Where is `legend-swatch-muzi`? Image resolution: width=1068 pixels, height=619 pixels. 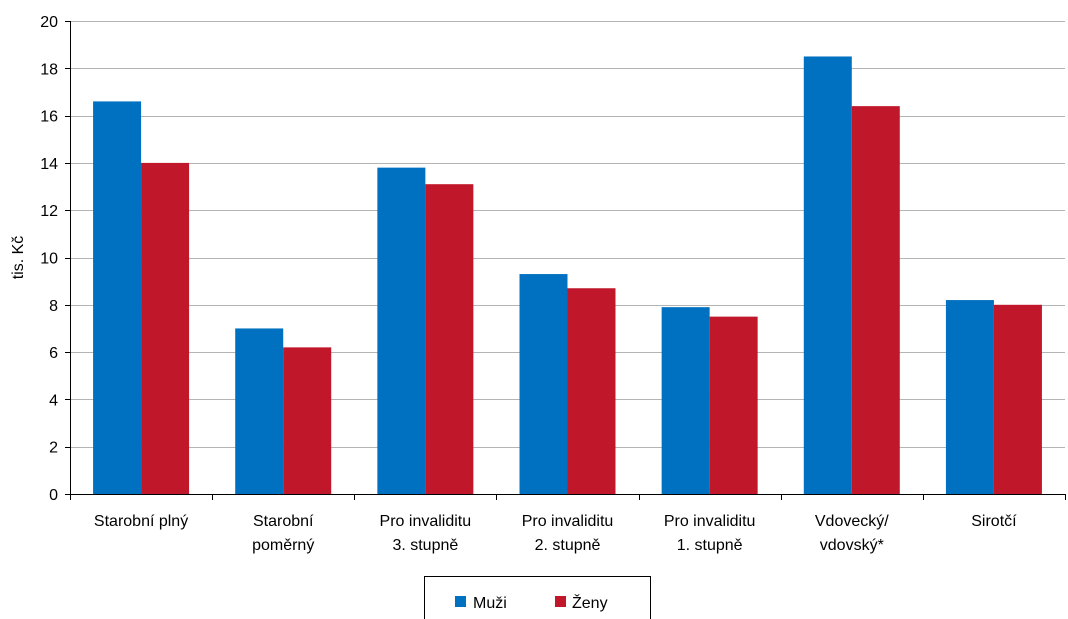
legend-swatch-muzi is located at coordinates (460, 601).